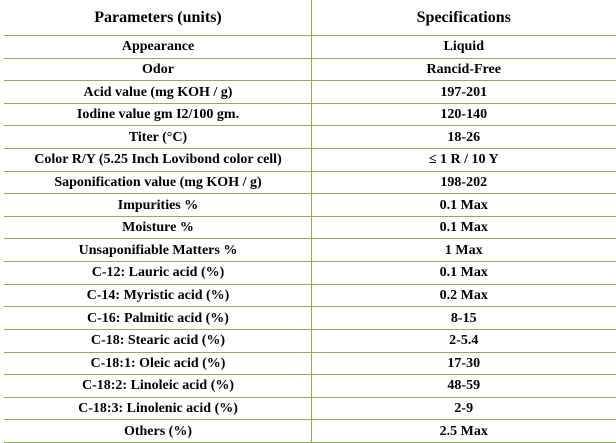 The width and height of the screenshot is (616, 443). What do you see at coordinates (158, 114) in the screenshot?
I see `parameter-cell: Iodine value gm I2/100 gm.` at bounding box center [158, 114].